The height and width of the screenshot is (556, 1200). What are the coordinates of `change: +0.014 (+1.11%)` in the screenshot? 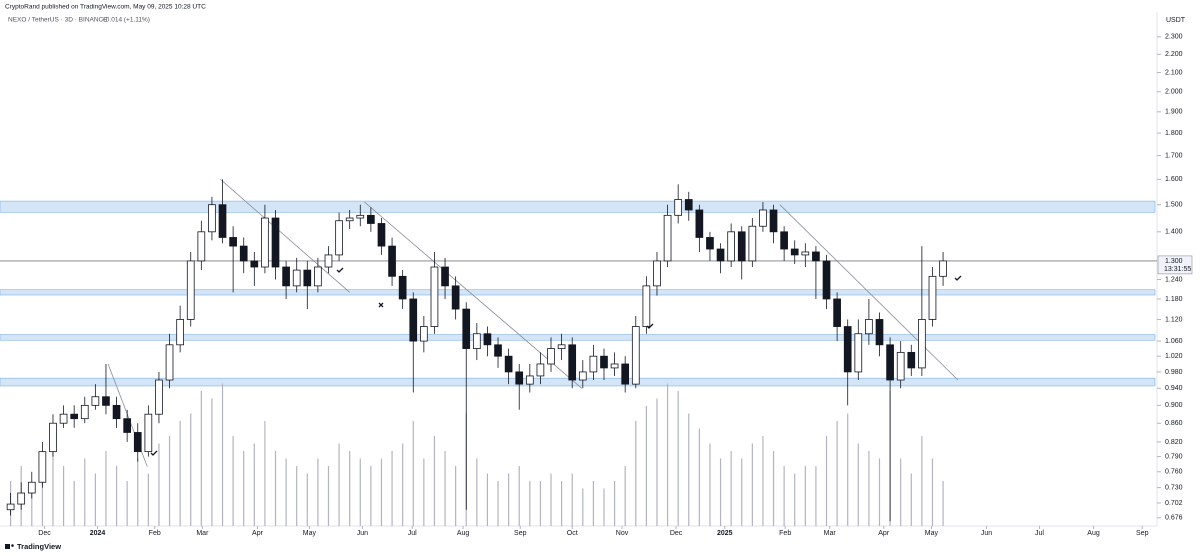 It's located at (126, 20).